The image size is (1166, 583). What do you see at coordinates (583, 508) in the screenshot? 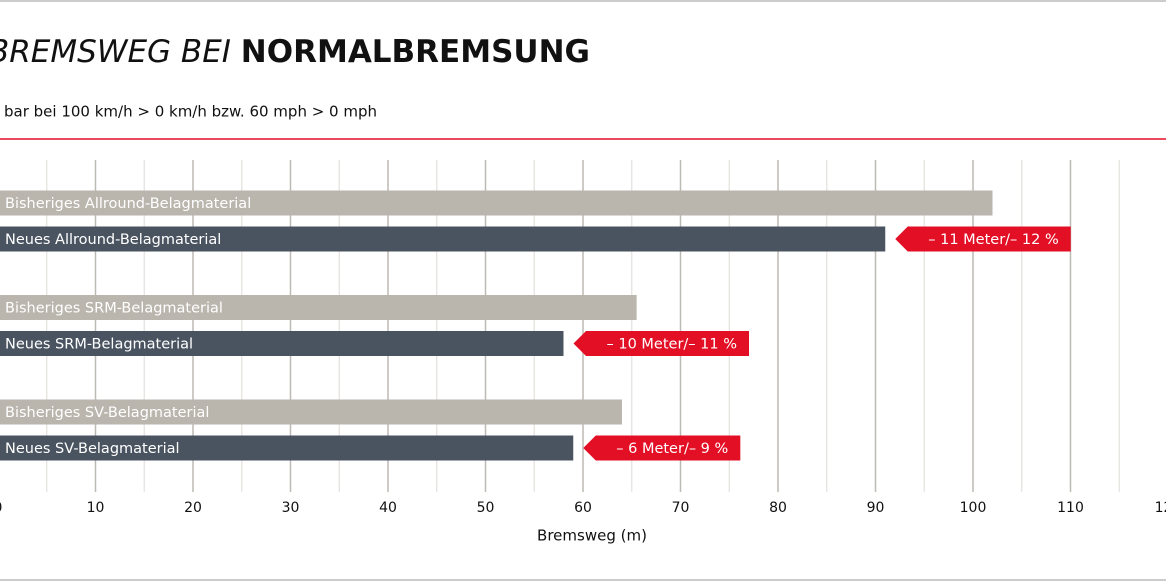
I see `x-tick-label: 60` at bounding box center [583, 508].